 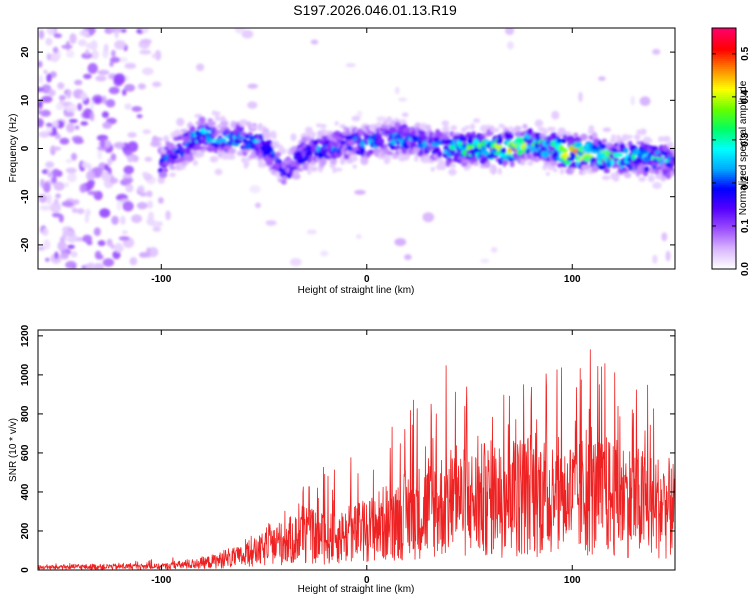 I want to click on colorbar-gradient, so click(x=724, y=149).